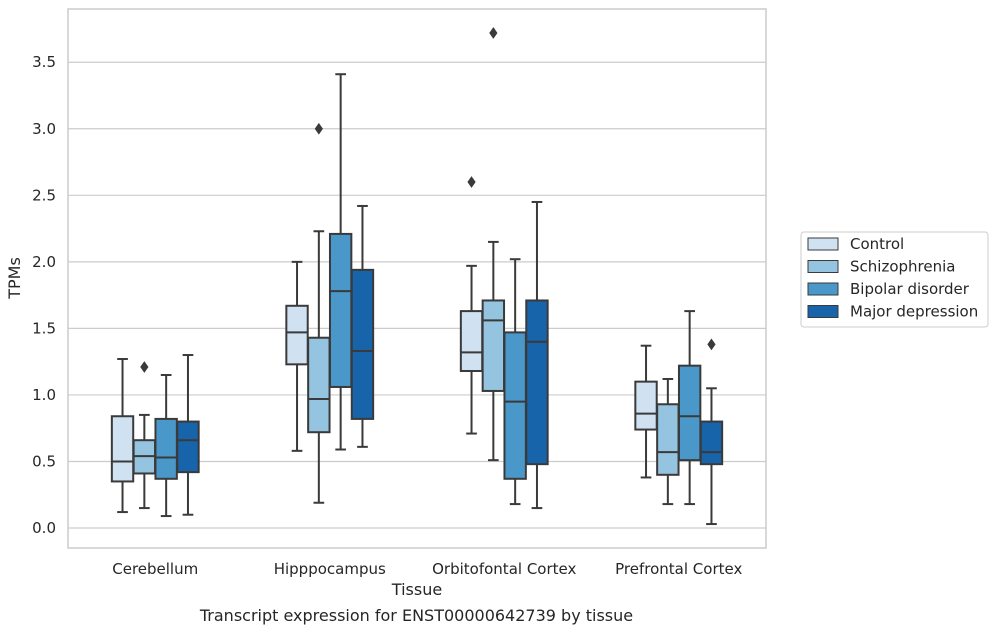 Image resolution: width=997 pixels, height=634 pixels. I want to click on y-tick-label: 3.5, so click(44, 62).